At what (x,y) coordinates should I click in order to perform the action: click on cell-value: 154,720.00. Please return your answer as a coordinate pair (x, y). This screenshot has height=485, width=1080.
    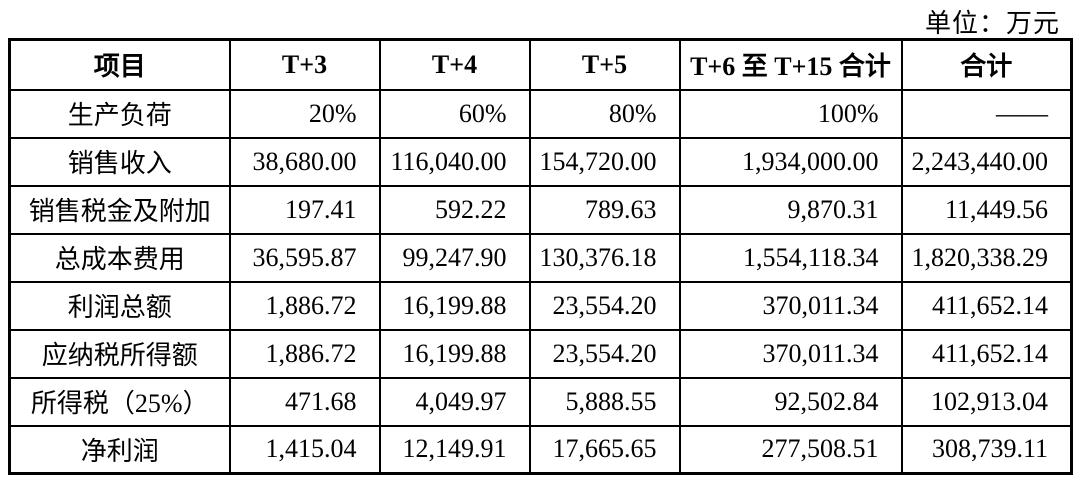
    Looking at the image, I should click on (604, 161).